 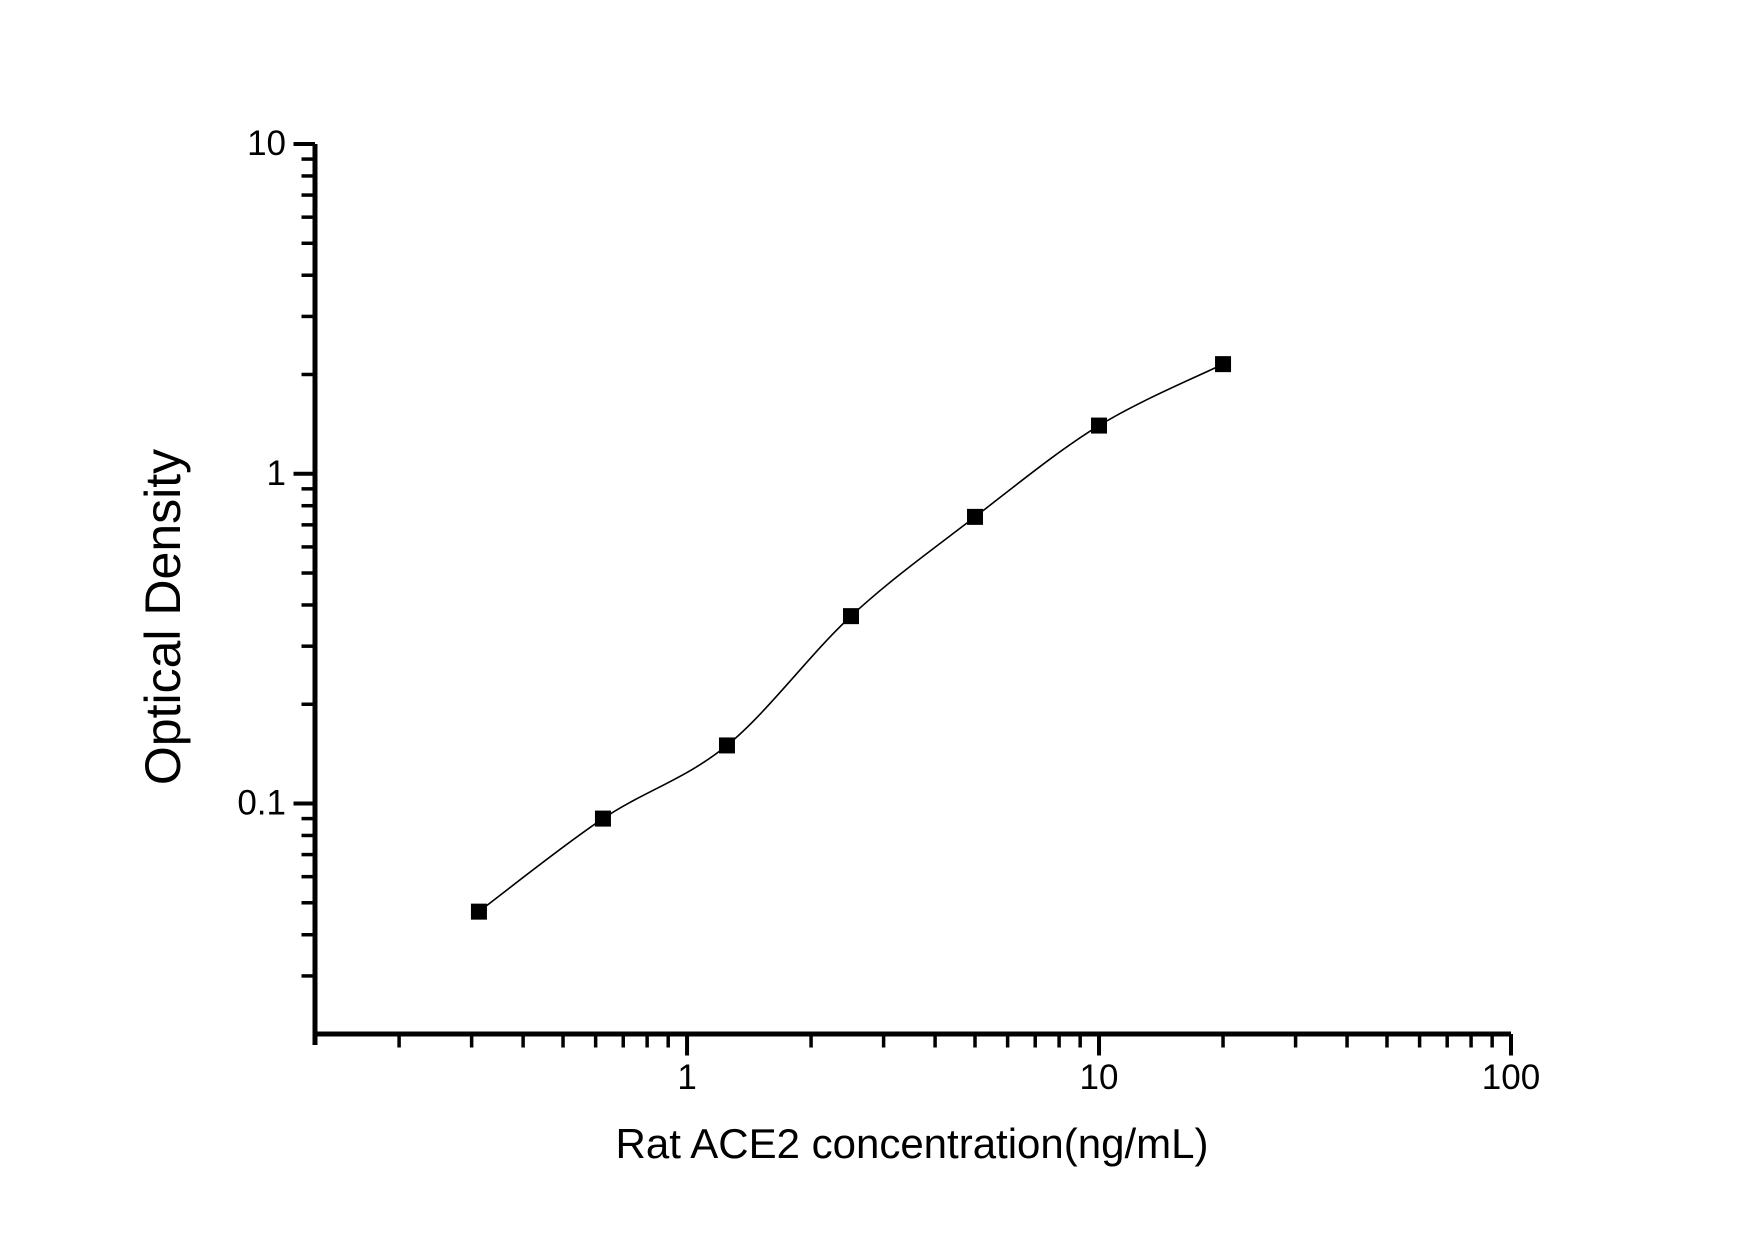 What do you see at coordinates (276, 473) in the screenshot?
I see `y-tick-label: 1` at bounding box center [276, 473].